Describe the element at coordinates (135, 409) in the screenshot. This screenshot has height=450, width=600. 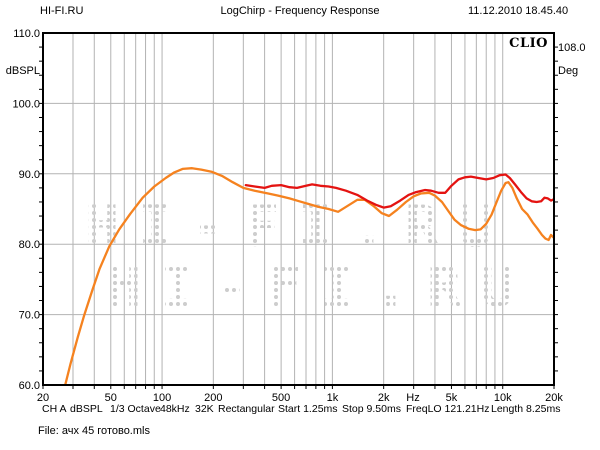
I see `status-item-3: 1/3 Octave` at that location.